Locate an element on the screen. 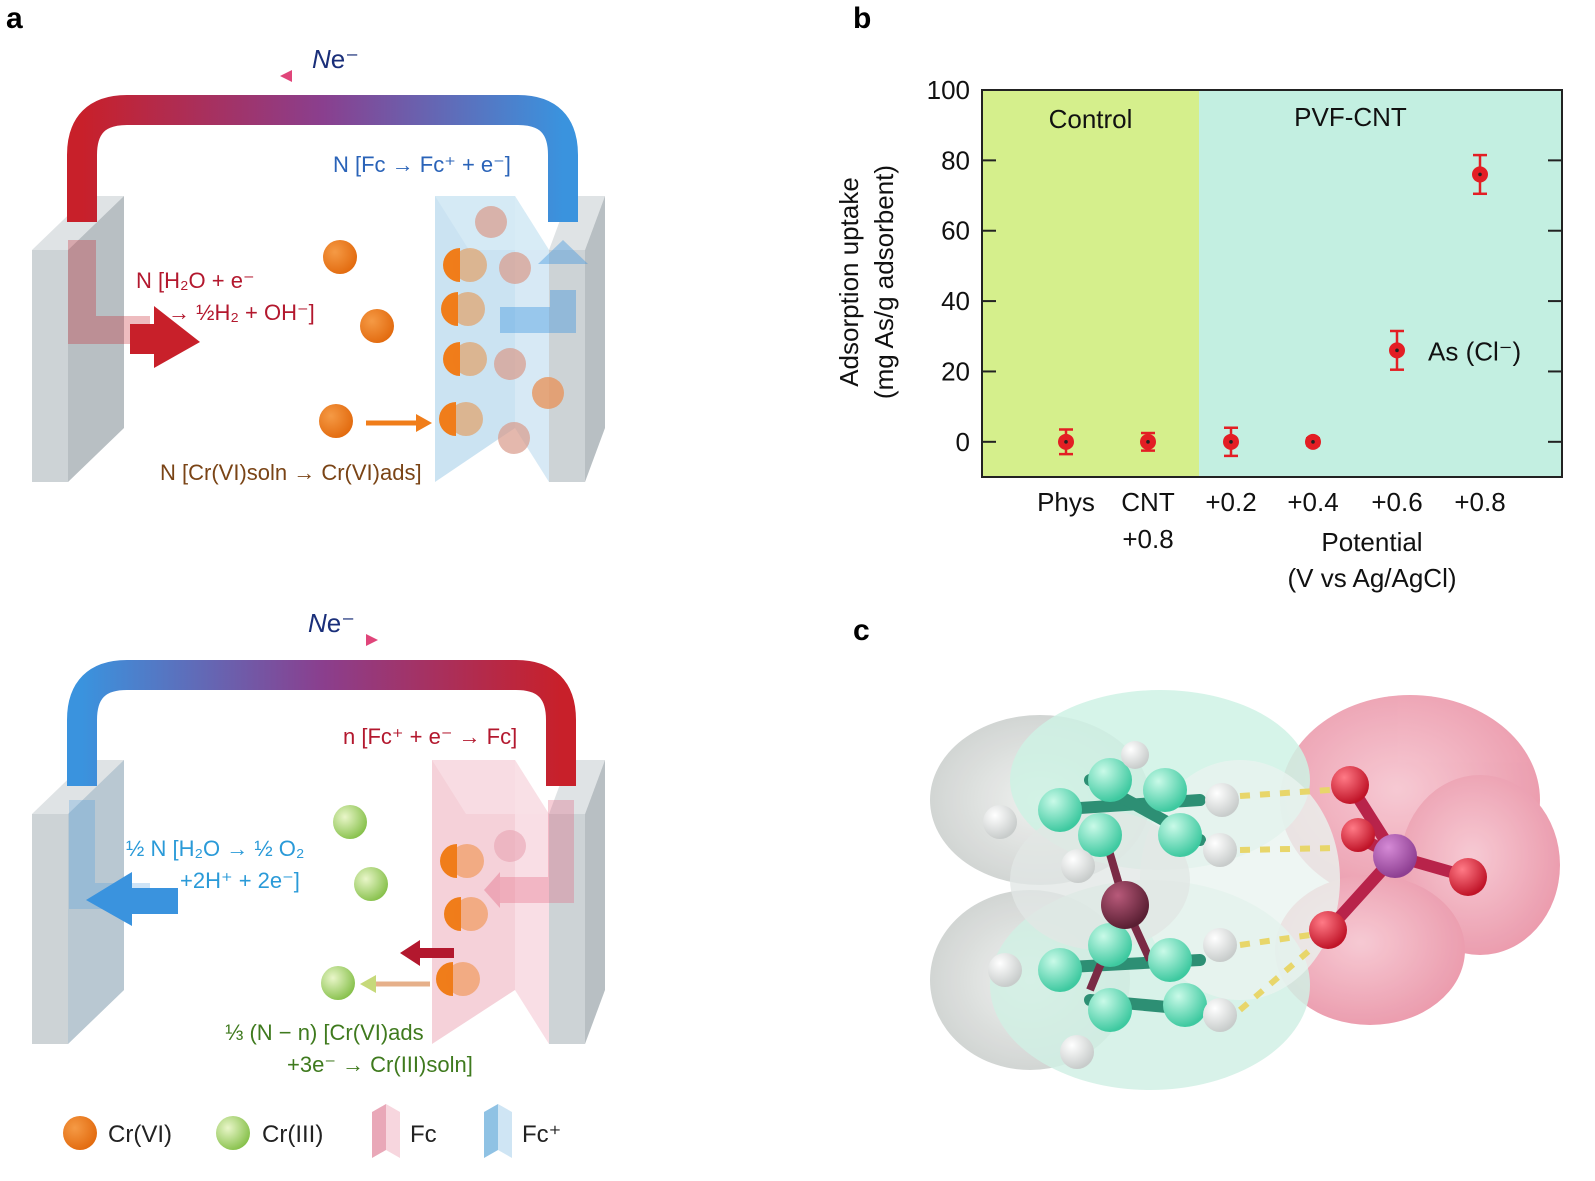  molecular-model is located at coordinates (1245, 890).